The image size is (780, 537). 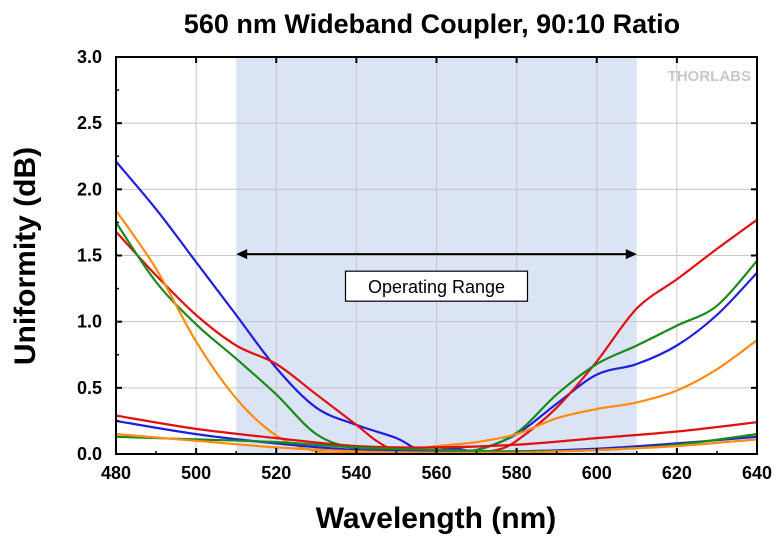 What do you see at coordinates (89, 388) in the screenshot?
I see `y-tick-label-1: 0.5` at bounding box center [89, 388].